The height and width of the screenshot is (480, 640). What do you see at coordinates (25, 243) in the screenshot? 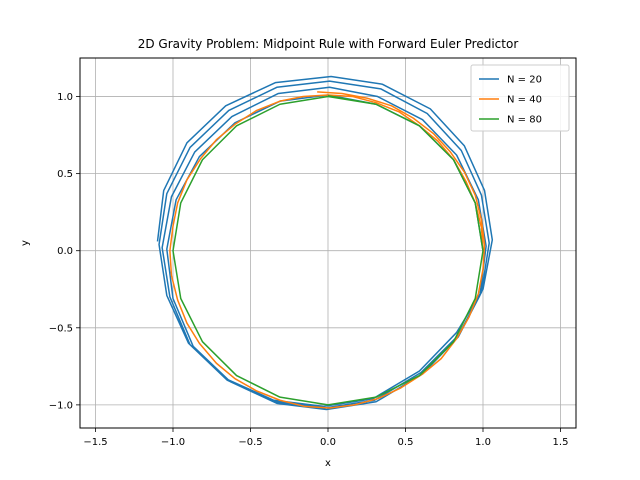
I see `y-axis-label: y` at bounding box center [25, 243].